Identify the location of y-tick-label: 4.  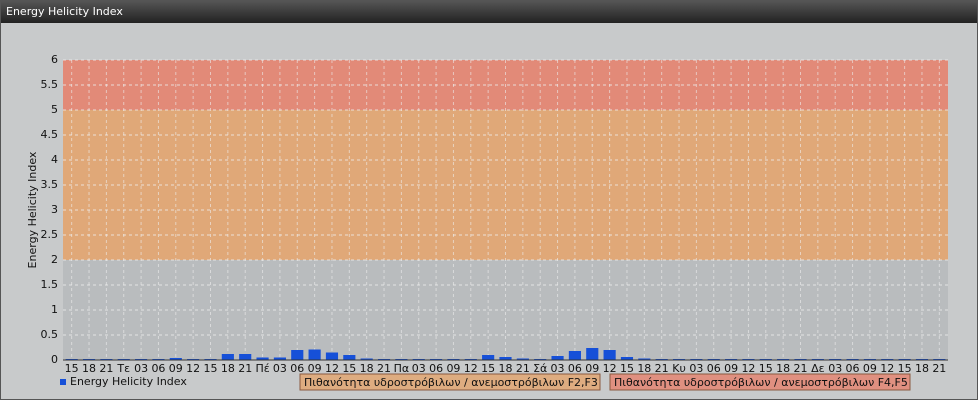
(54, 159).